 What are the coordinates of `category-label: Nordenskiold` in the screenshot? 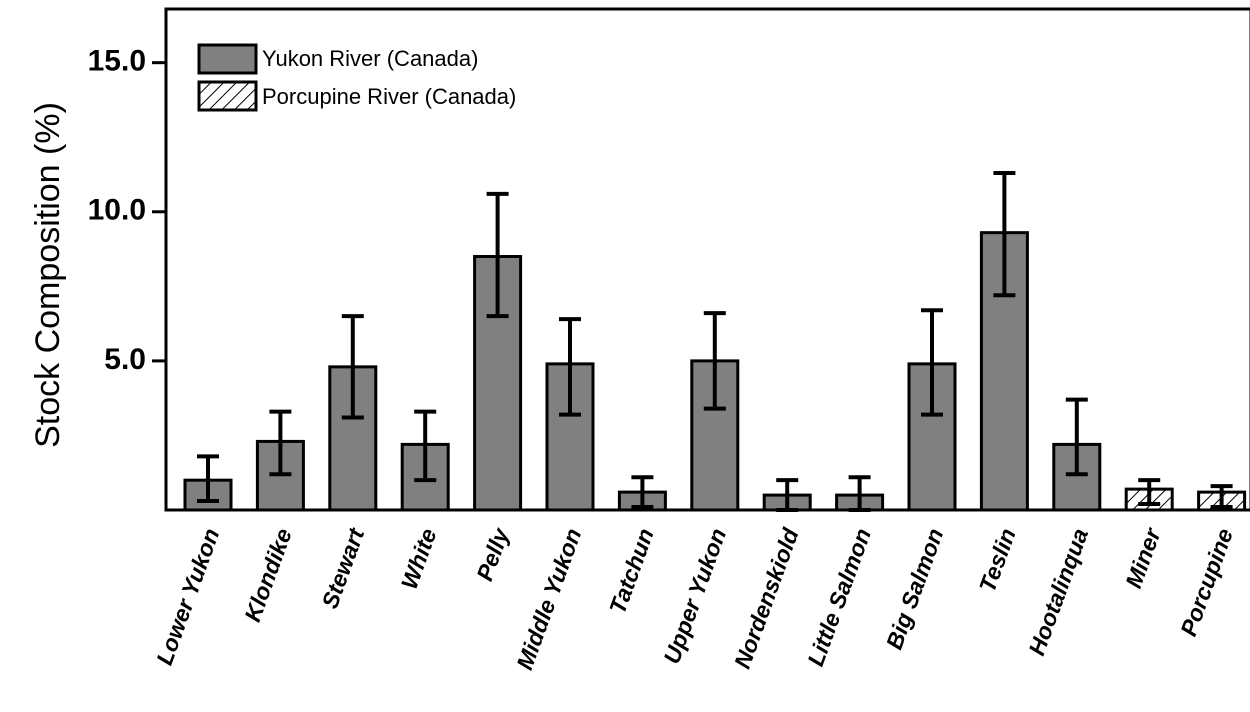 It's located at (766, 598).